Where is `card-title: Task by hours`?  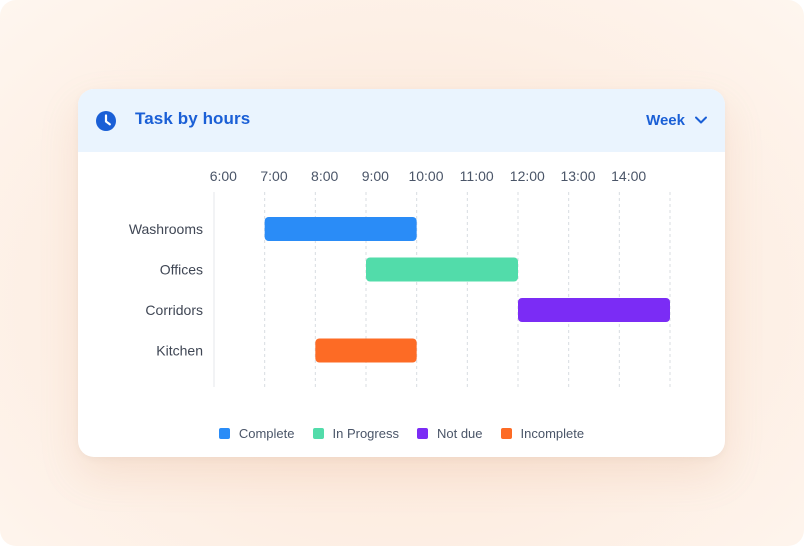
card-title: Task by hours is located at coordinates (193, 118).